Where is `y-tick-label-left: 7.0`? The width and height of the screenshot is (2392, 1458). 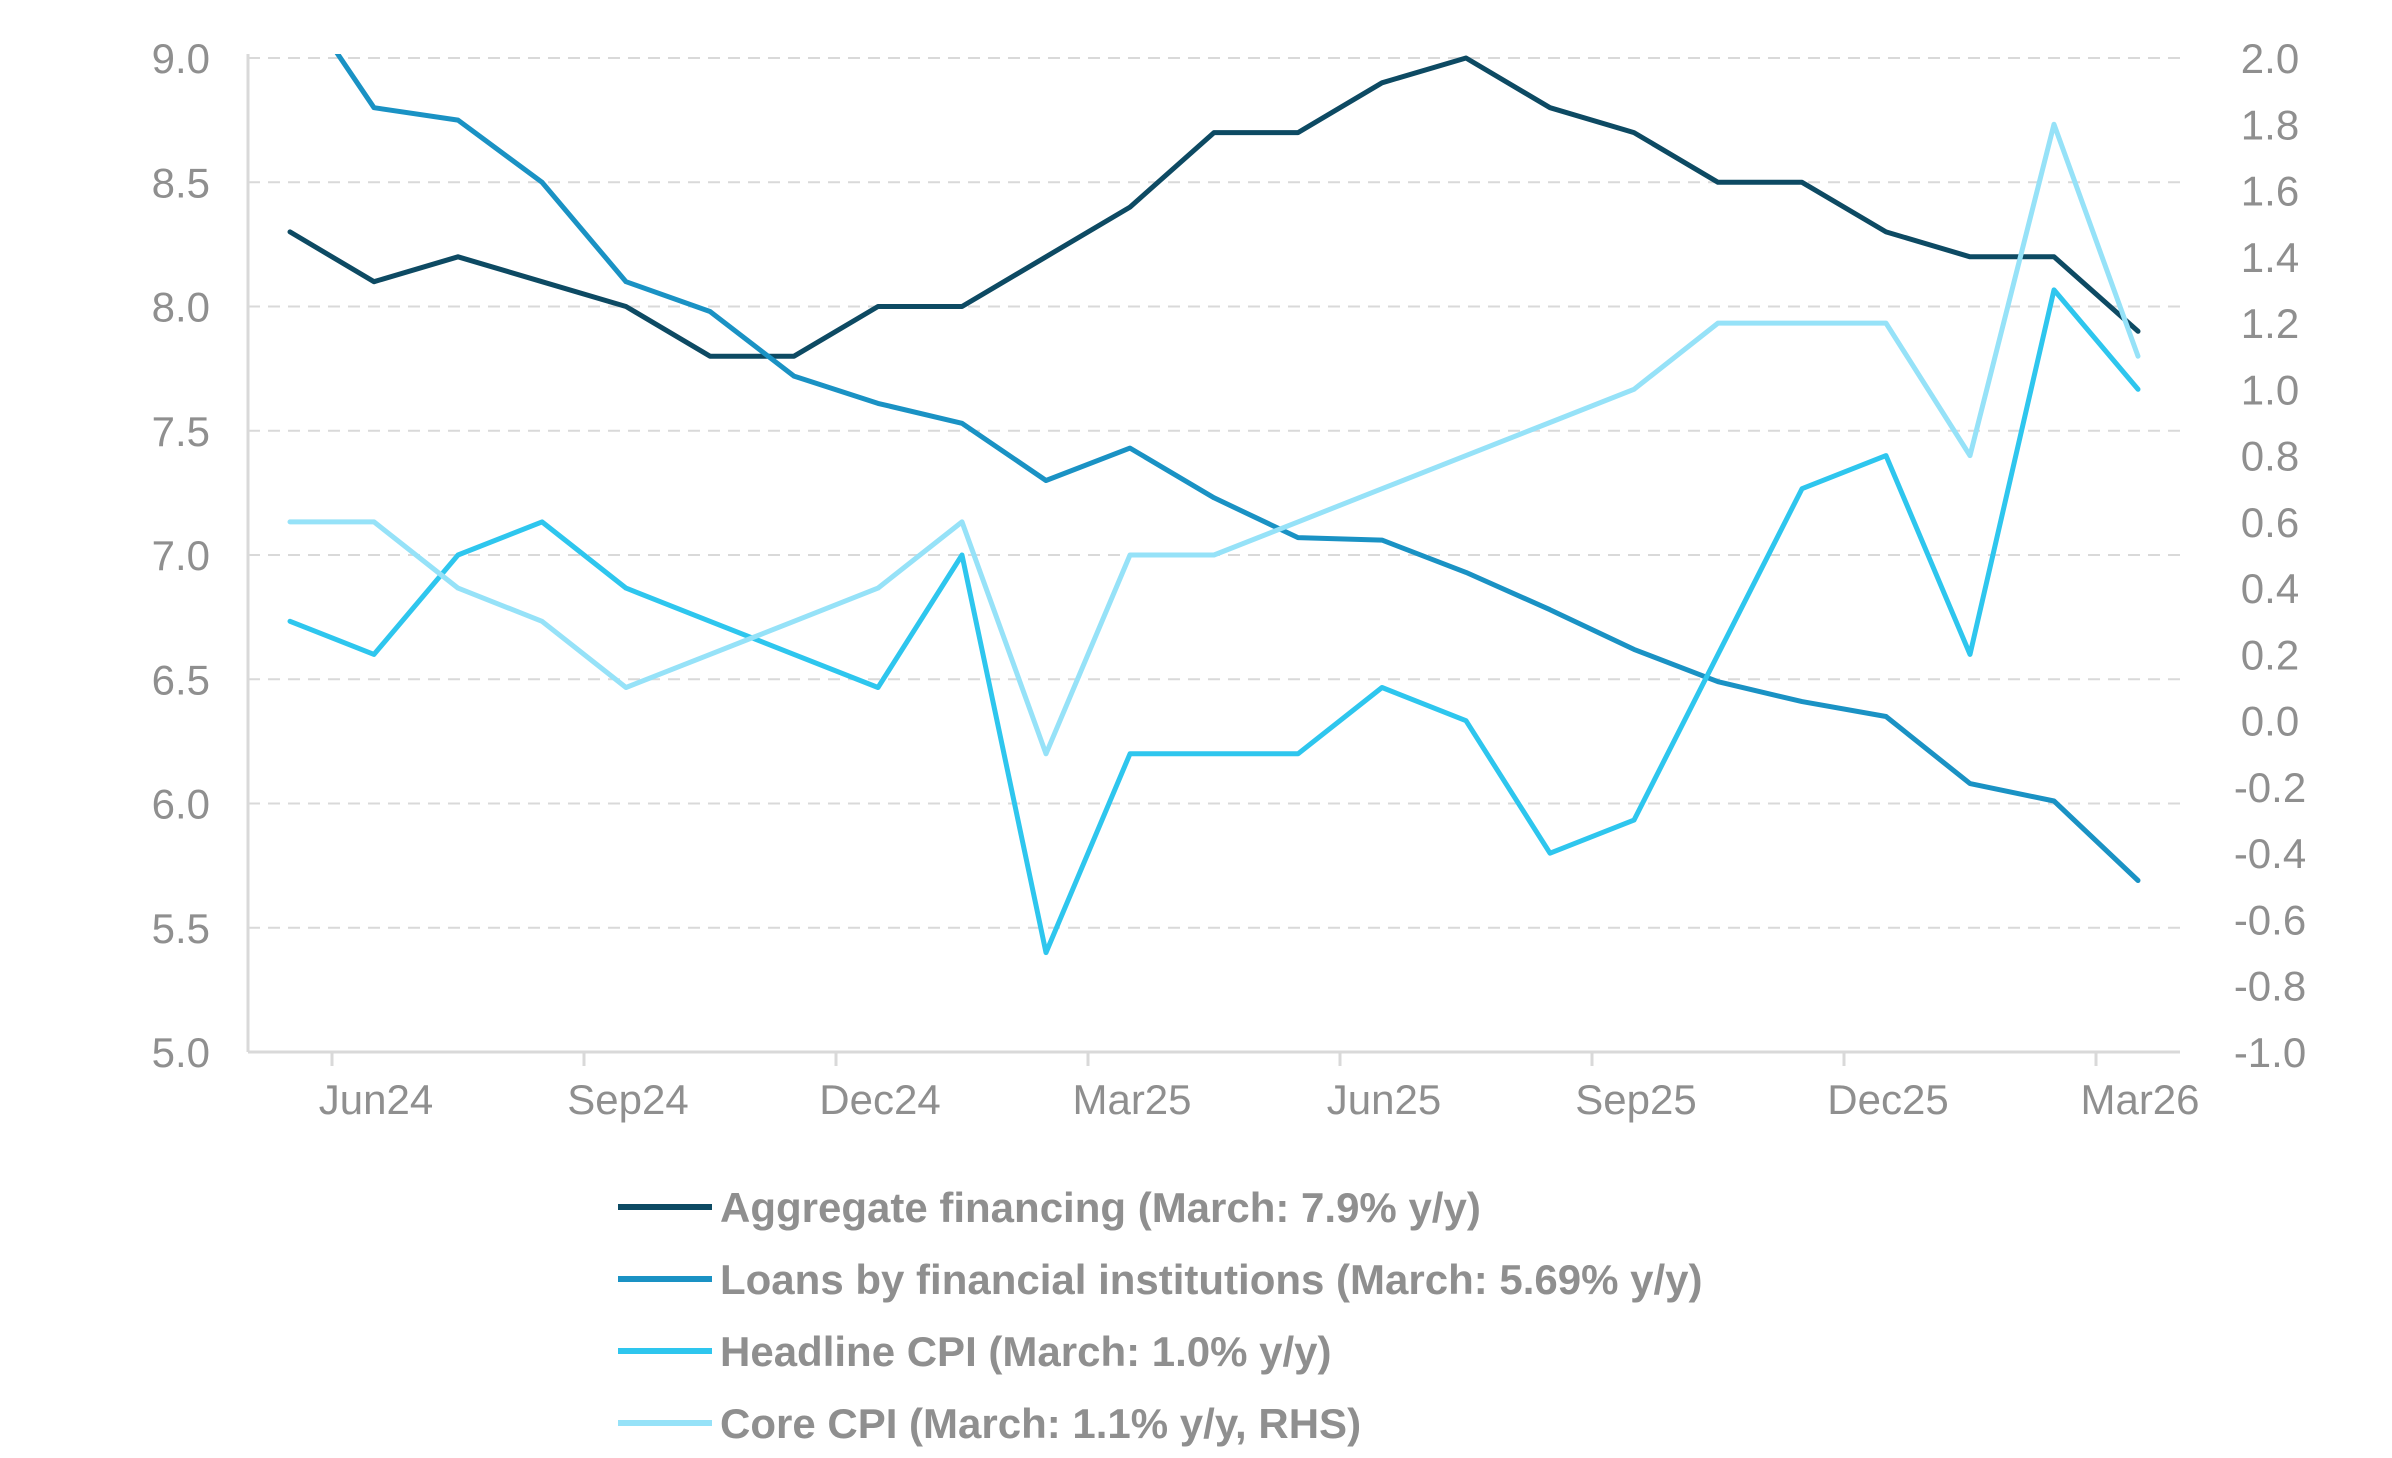 y-tick-label-left: 7.0 is located at coordinates (181, 555).